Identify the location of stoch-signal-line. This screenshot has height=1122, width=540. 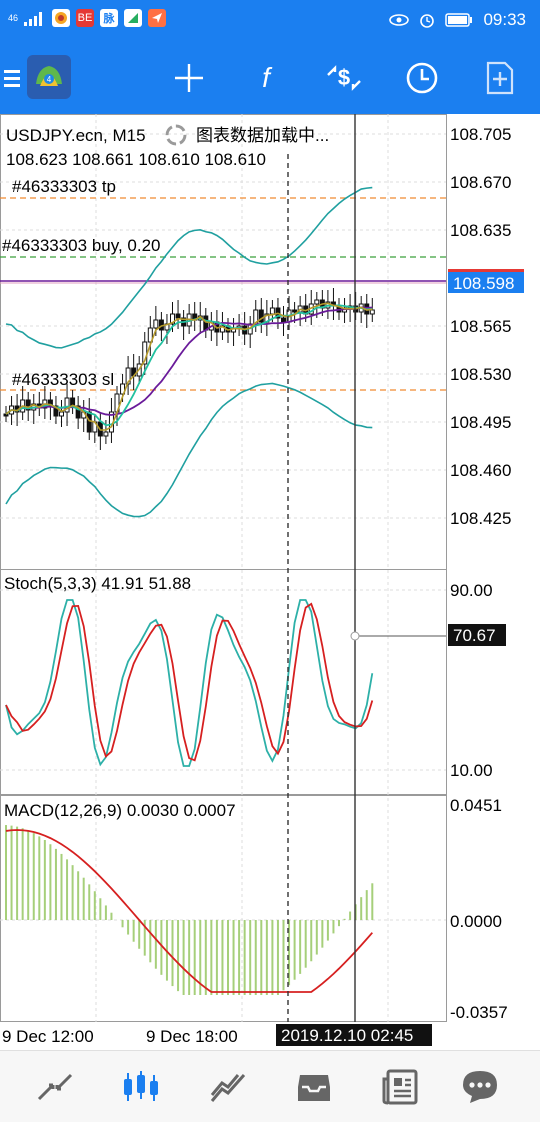
(189, 682).